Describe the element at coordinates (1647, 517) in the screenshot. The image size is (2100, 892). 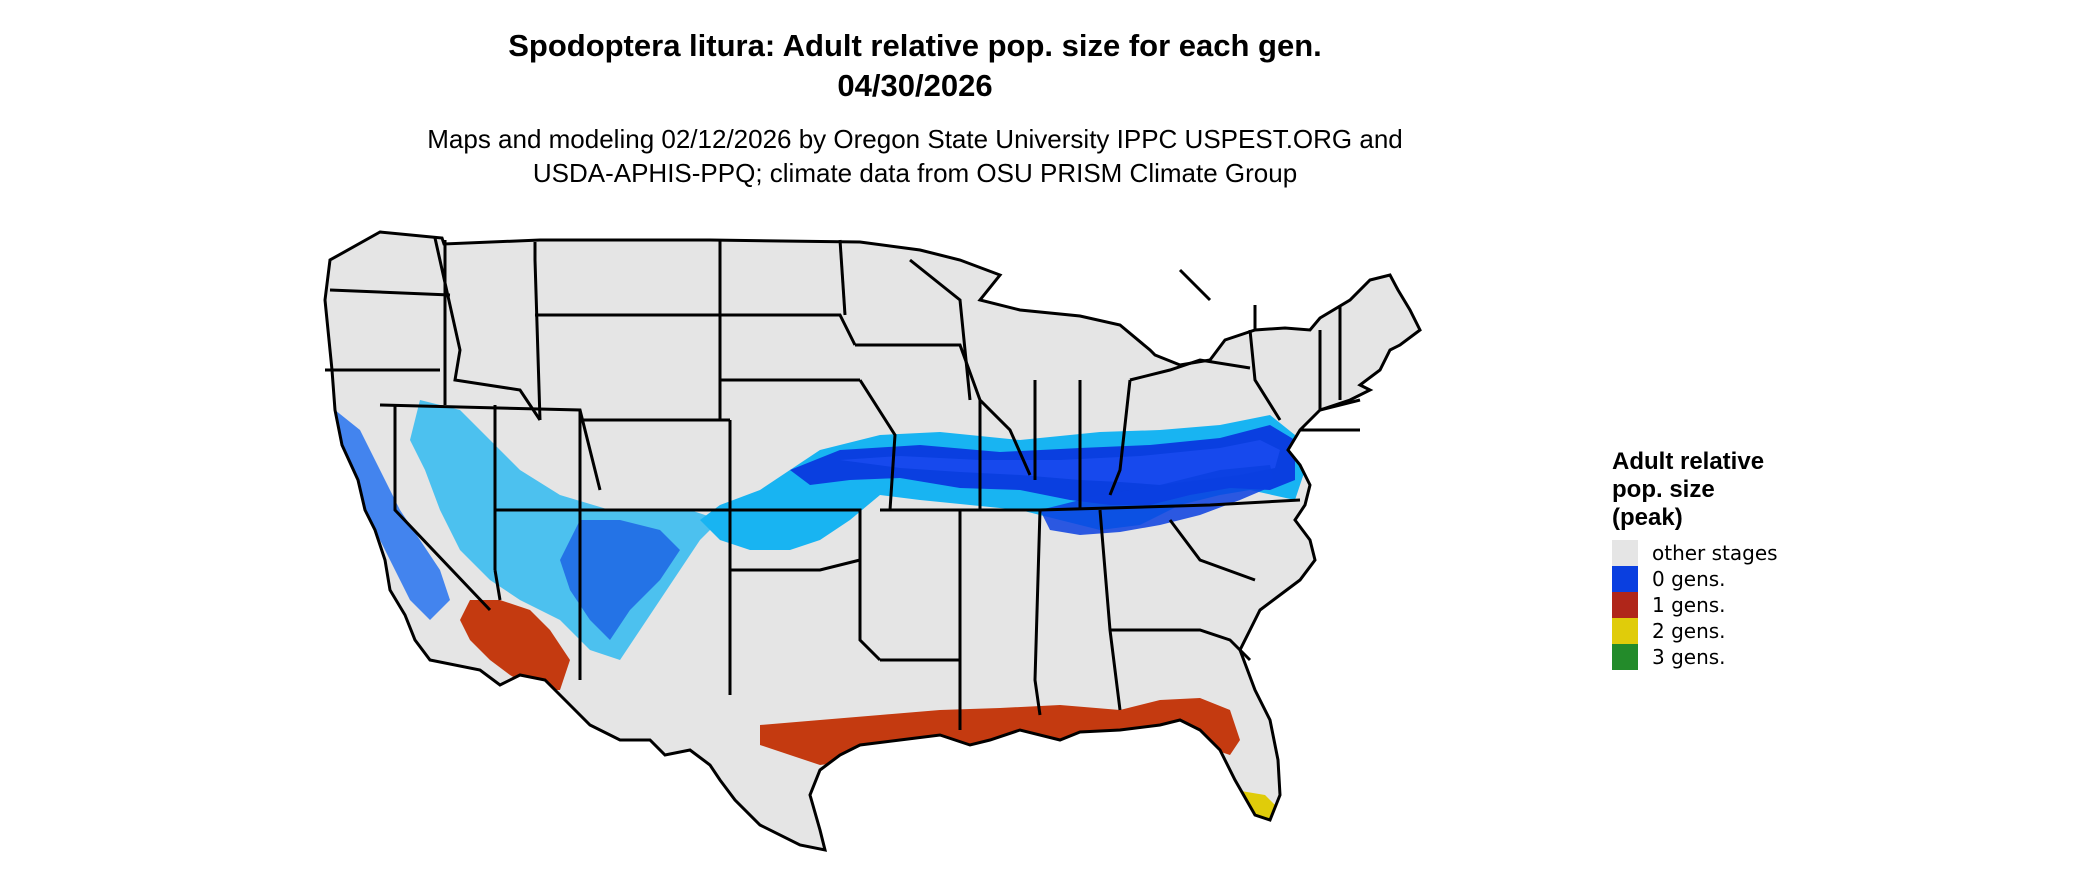
I see `legend-title-line-3: (peak)` at that location.